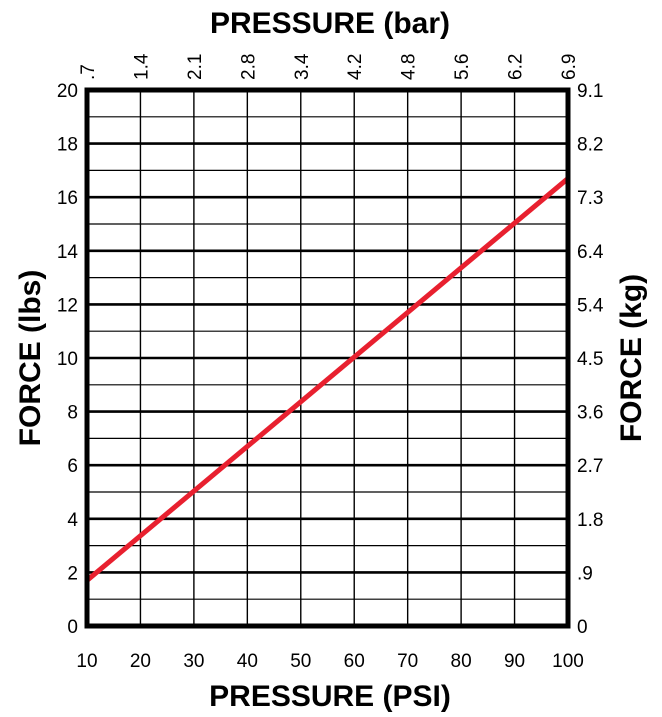  What do you see at coordinates (88, 72) in the screenshot?
I see `bar-tick-label: .7` at bounding box center [88, 72].